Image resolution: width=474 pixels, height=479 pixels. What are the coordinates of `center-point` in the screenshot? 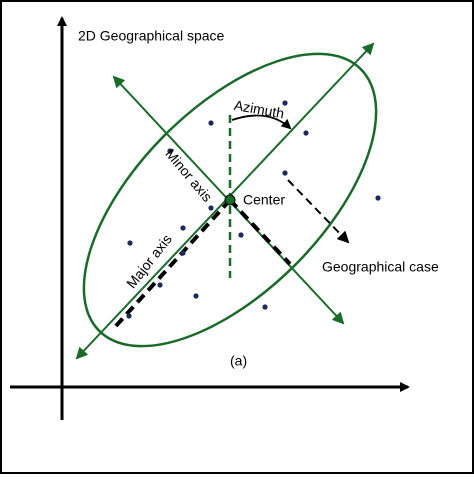 It's located at (230, 200).